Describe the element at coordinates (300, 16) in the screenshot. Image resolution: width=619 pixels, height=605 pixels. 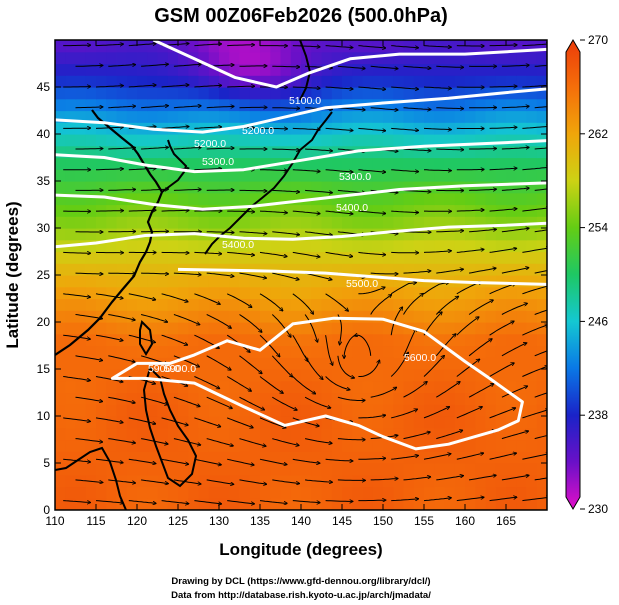
I see `chart-title: GSM 00Z06Feb2026 (500.0hPa)` at that location.